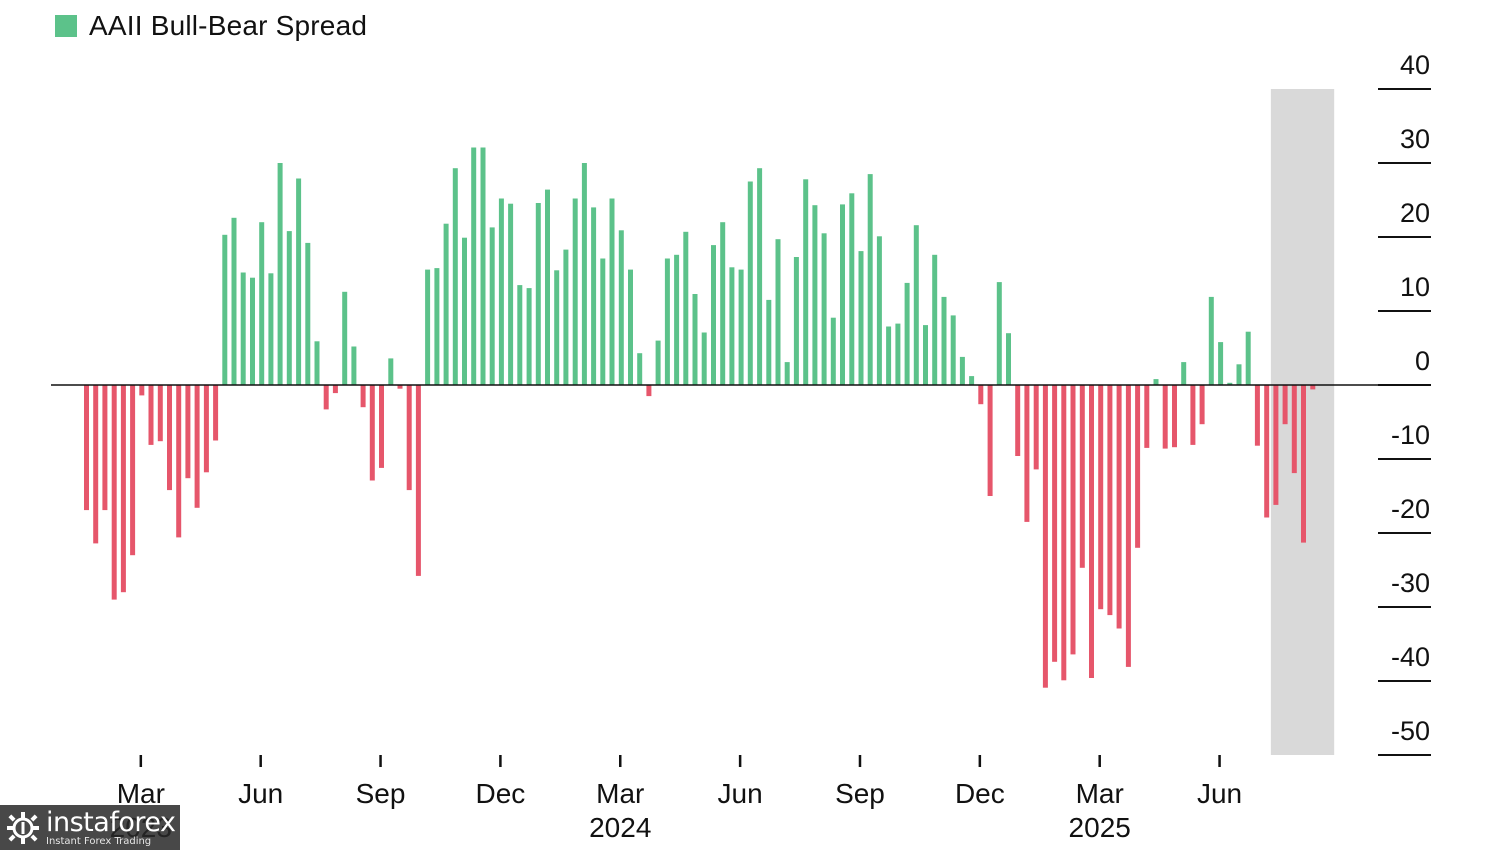 The image size is (1500, 850). What do you see at coordinates (99, 841) in the screenshot?
I see `watermark-tagline: Instant Forex Trading` at bounding box center [99, 841].